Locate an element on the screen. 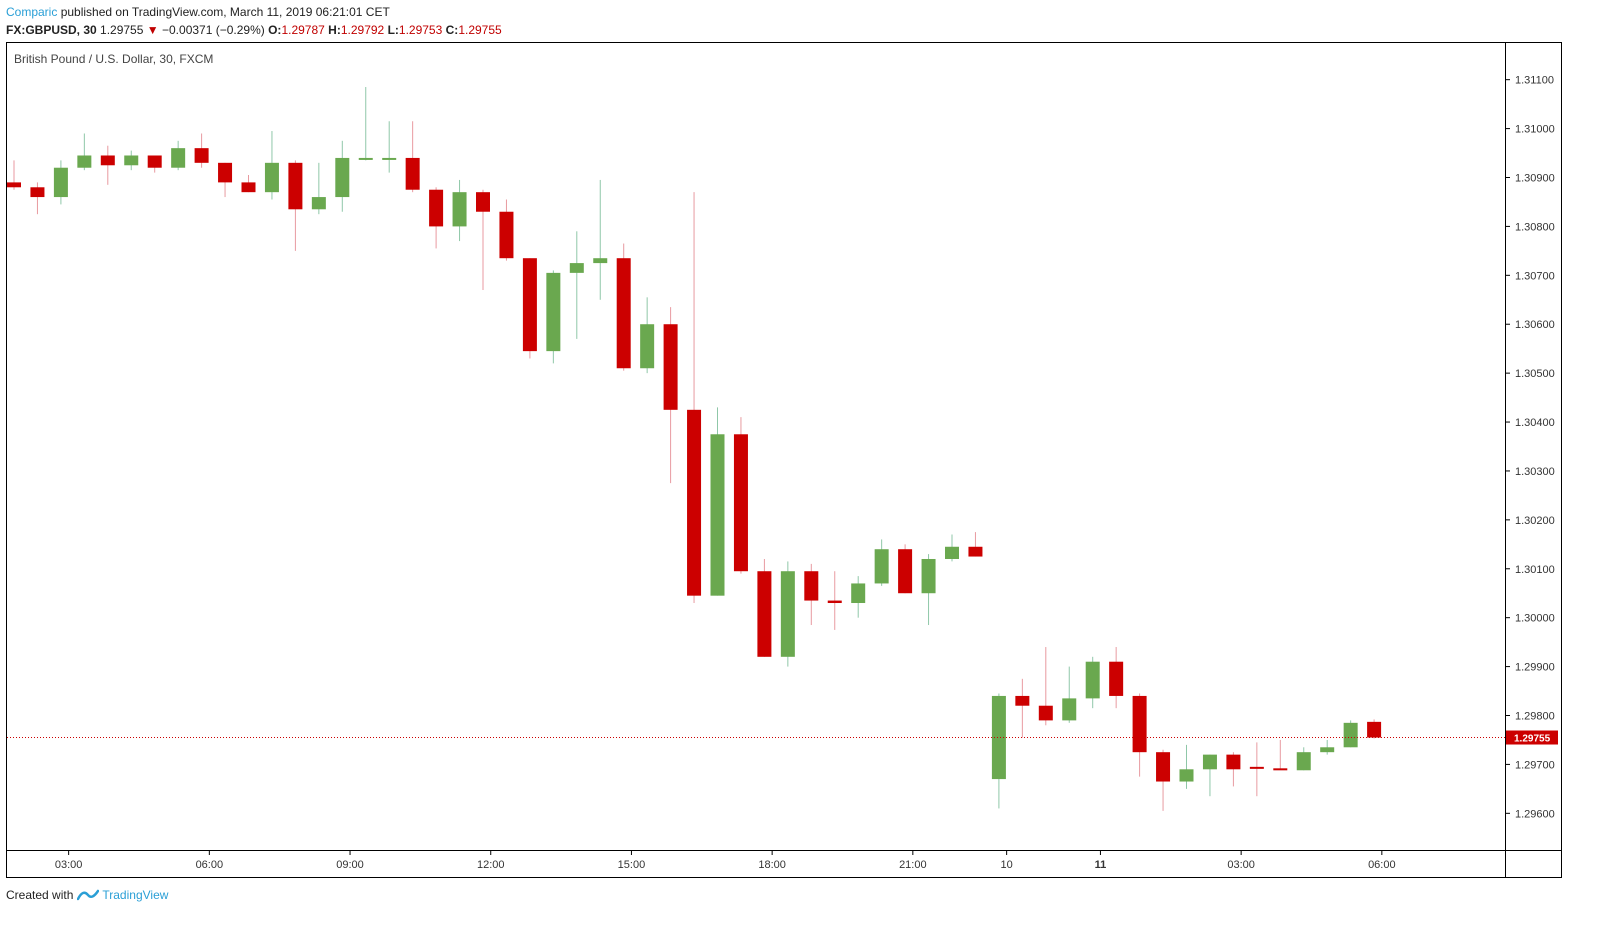  time-tick-label: 09:00 is located at coordinates (350, 865).